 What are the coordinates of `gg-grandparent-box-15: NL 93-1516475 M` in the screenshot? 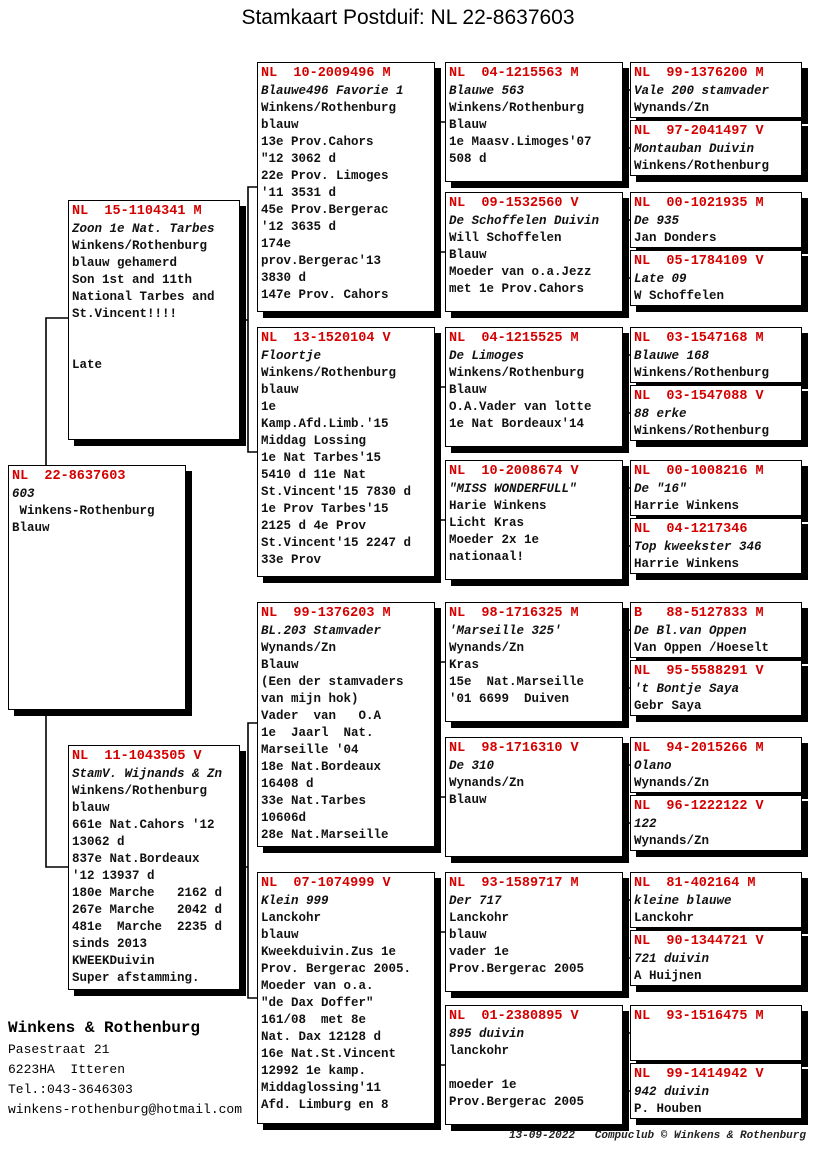 It's located at (716, 1033).